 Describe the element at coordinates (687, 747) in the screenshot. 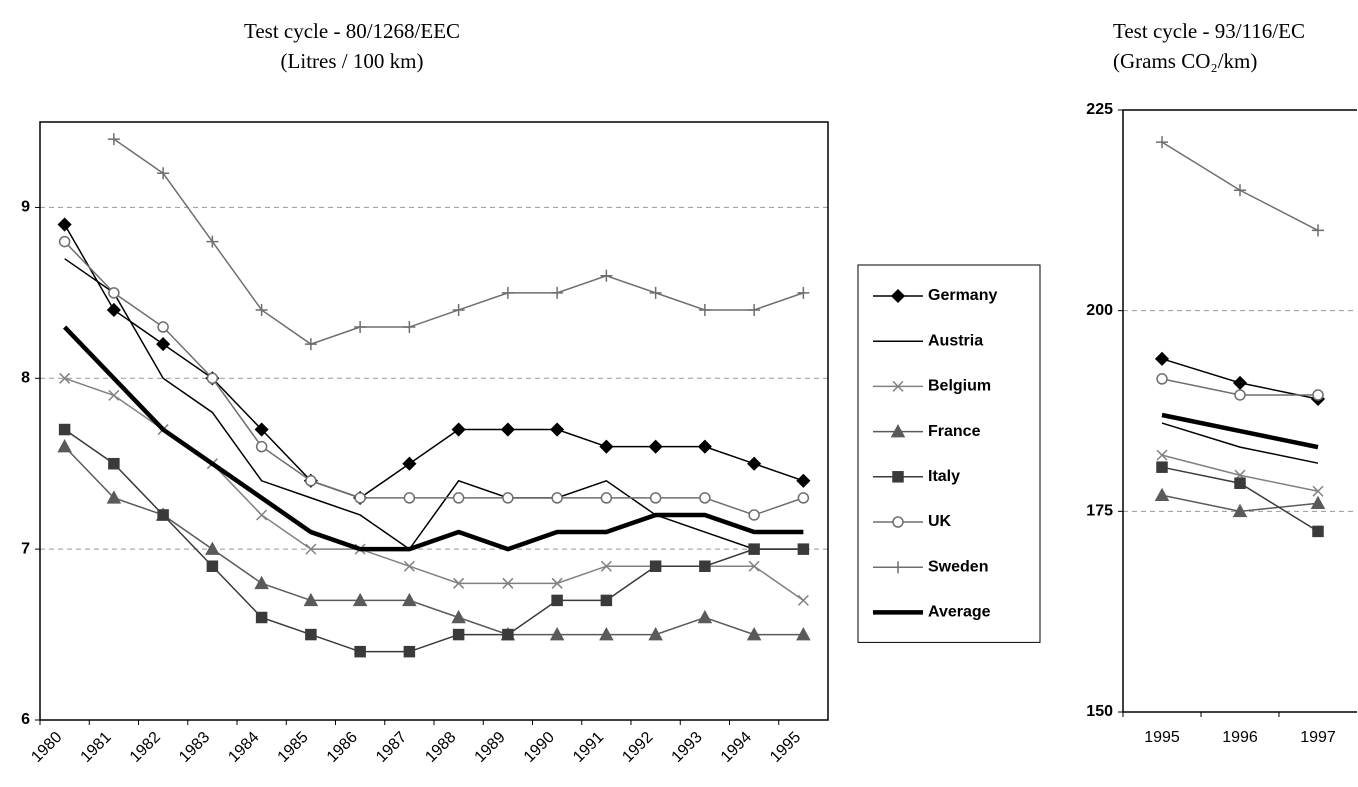

I see `x-tick-label: 1993` at that location.